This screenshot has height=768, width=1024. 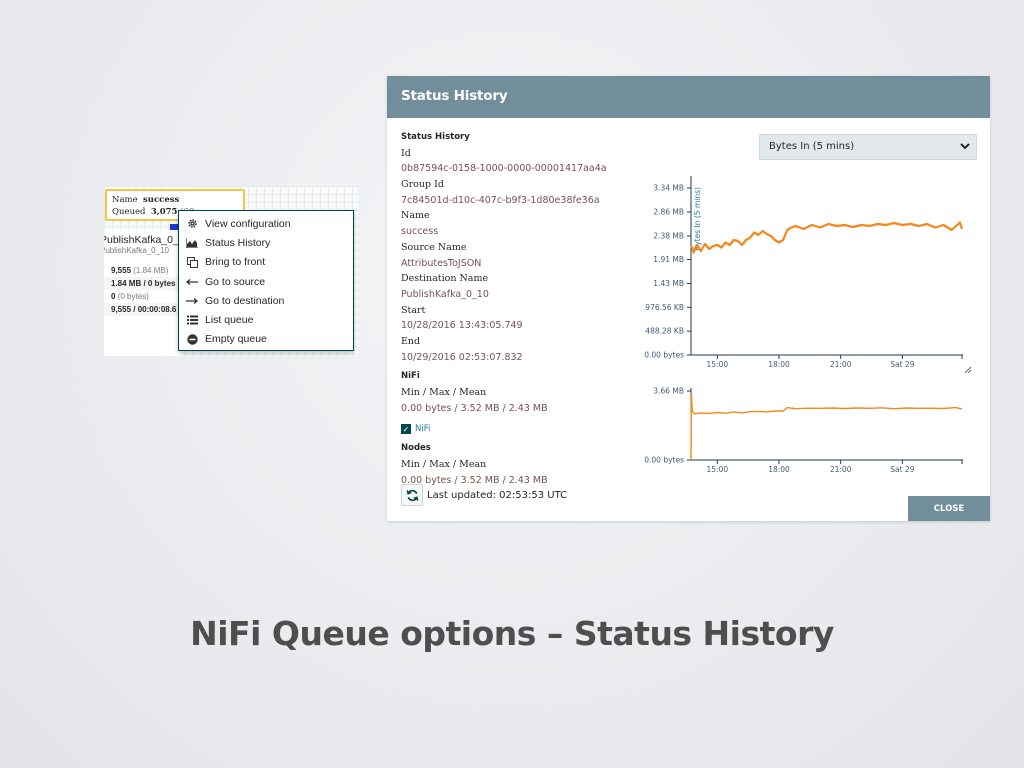 What do you see at coordinates (668, 391) in the screenshot?
I see `y-tick-label: 3.66 MB` at bounding box center [668, 391].